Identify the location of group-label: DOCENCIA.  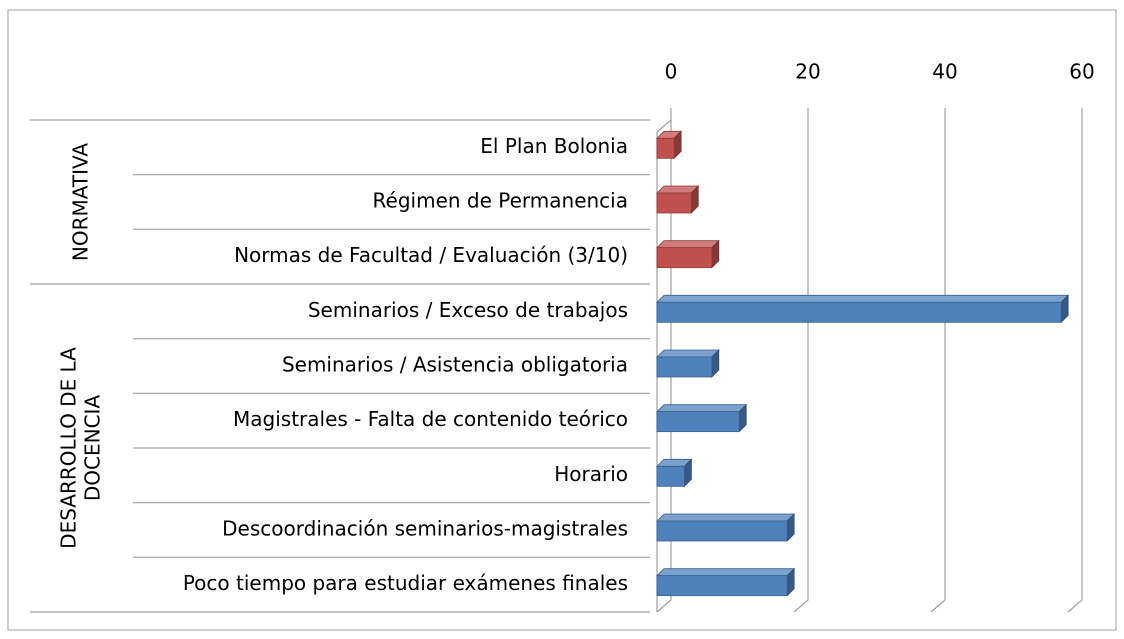
(93, 448).